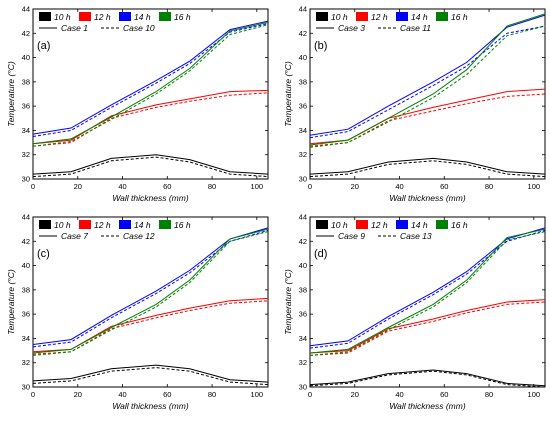 Image resolution: width=550 pixels, height=421 pixels. What do you see at coordinates (74, 28) in the screenshot?
I see `legend-label: Case 1` at bounding box center [74, 28].